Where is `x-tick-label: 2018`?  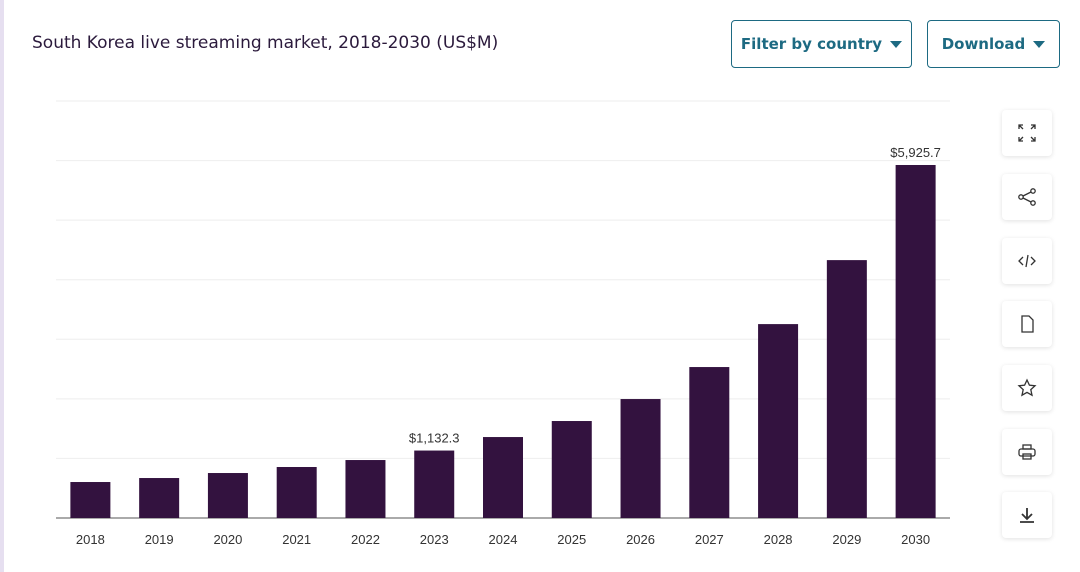 x-tick-label: 2018 is located at coordinates (90, 539).